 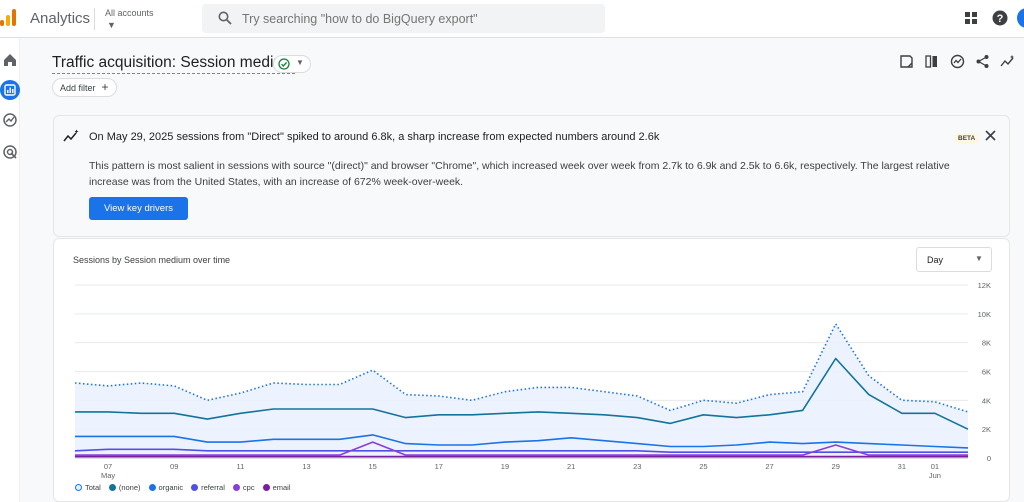 I want to click on legend-label: referral, so click(x=213, y=487).